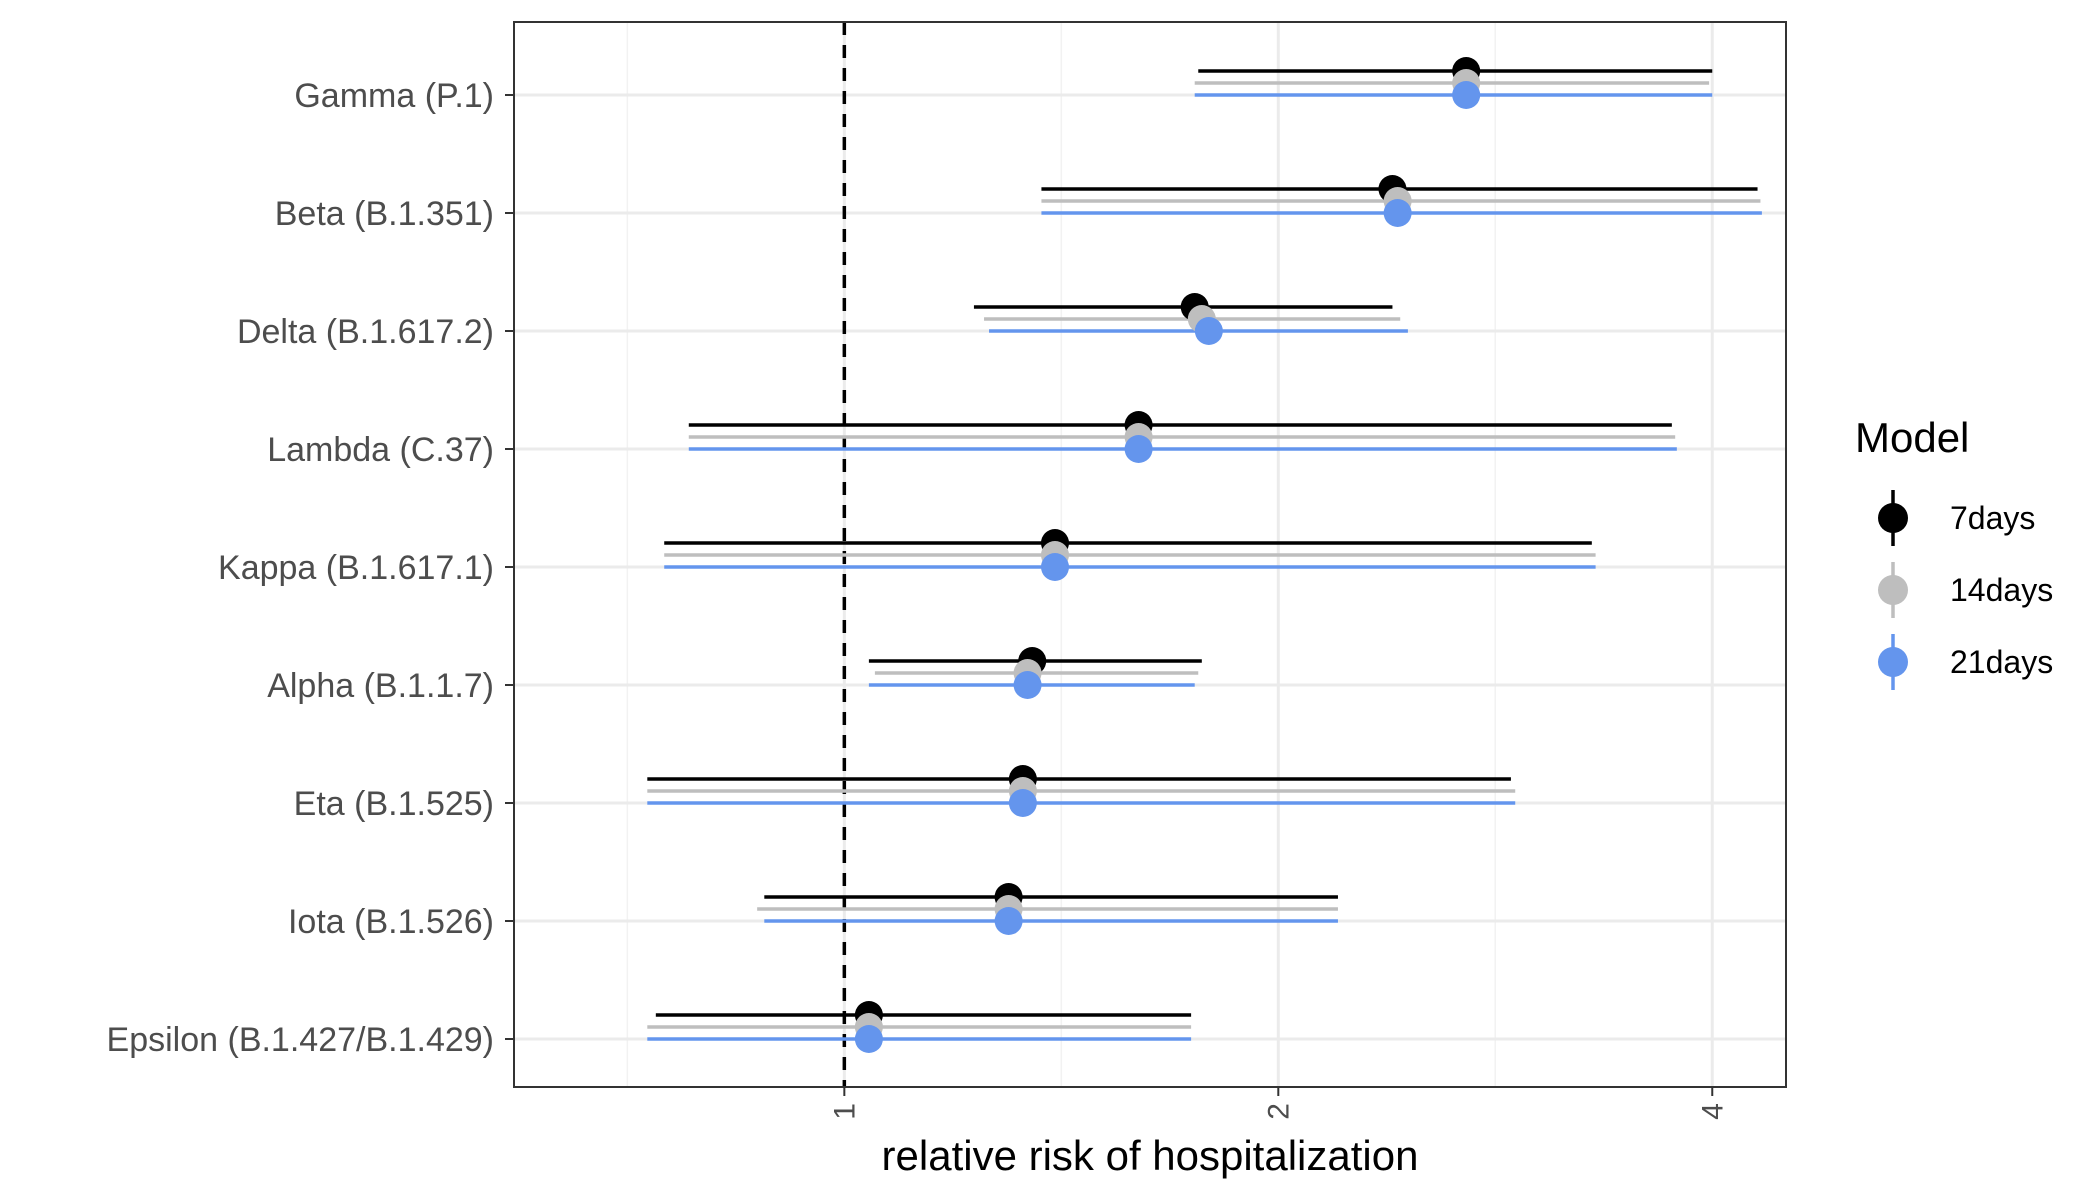 The image size is (2100, 1200). I want to click on x-tick-label: 1, so click(844, 1111).